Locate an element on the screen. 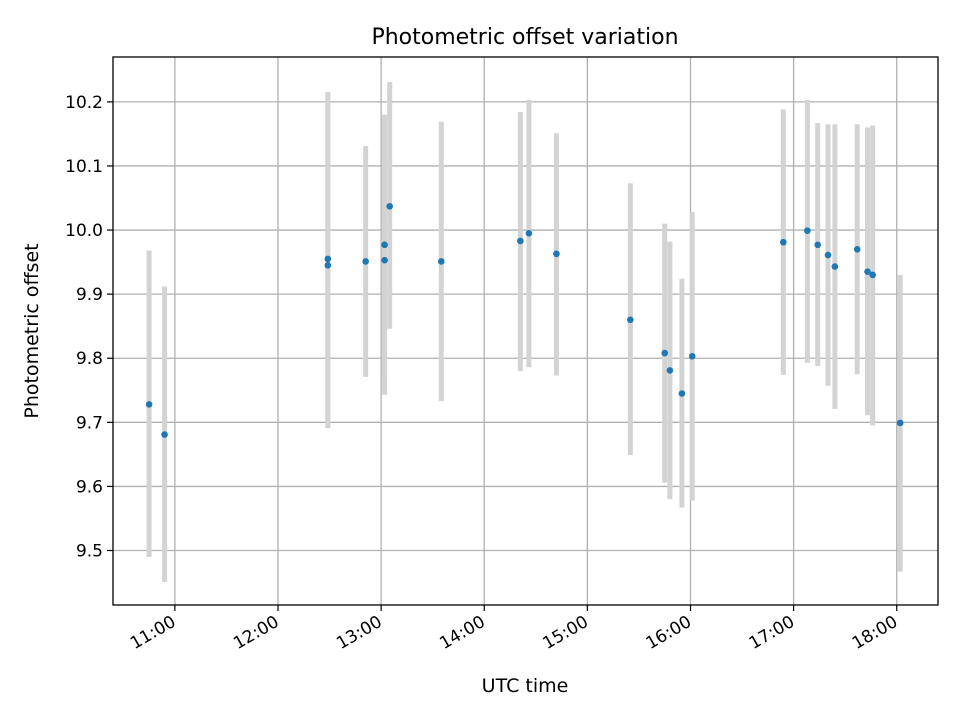  y-tick-label: 10.0 is located at coordinates (84, 231).